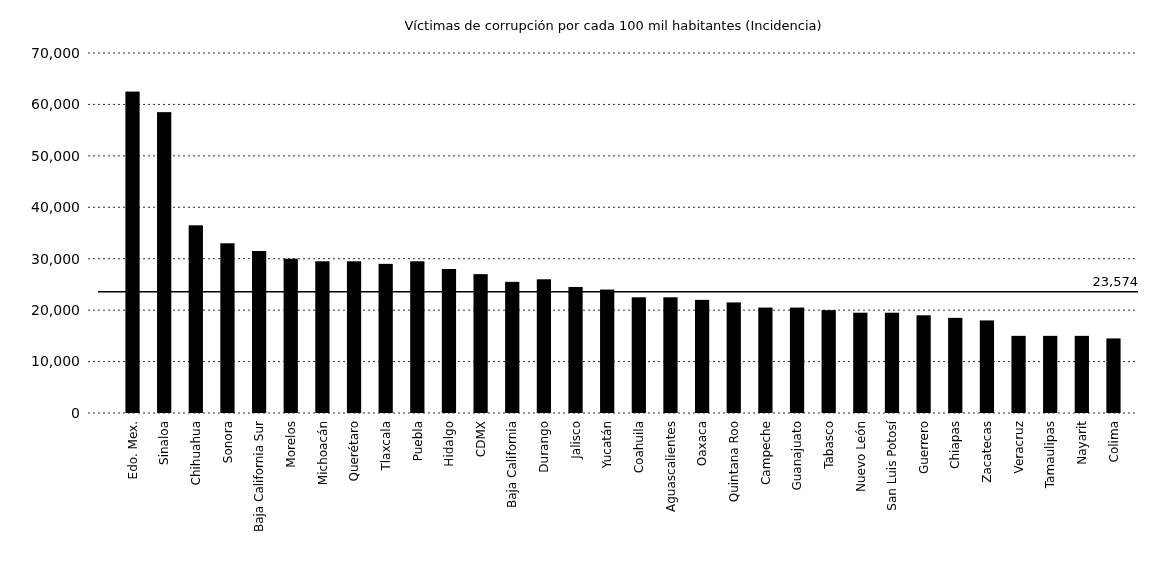 The image size is (1167, 571). Describe the element at coordinates (227, 442) in the screenshot. I see `x-tick-label: Sonora` at that location.